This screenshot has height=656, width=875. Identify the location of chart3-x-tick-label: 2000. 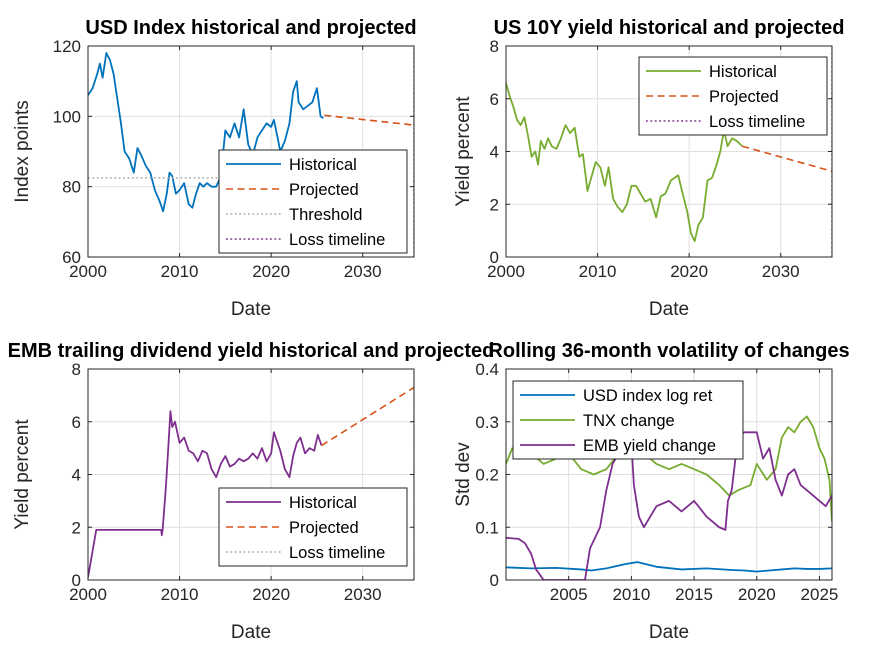
(88, 594).